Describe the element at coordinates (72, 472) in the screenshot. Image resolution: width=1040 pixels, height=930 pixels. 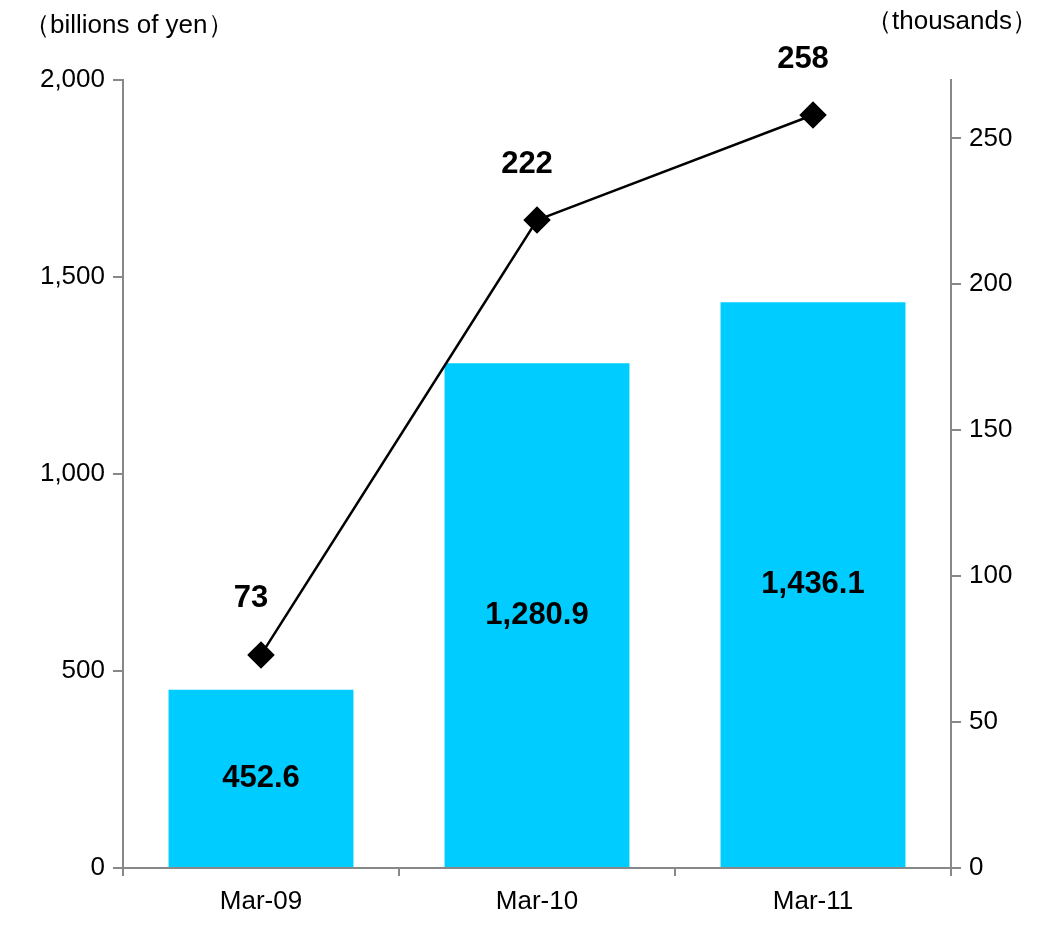
I see `y-tick-label: 1,000` at that location.